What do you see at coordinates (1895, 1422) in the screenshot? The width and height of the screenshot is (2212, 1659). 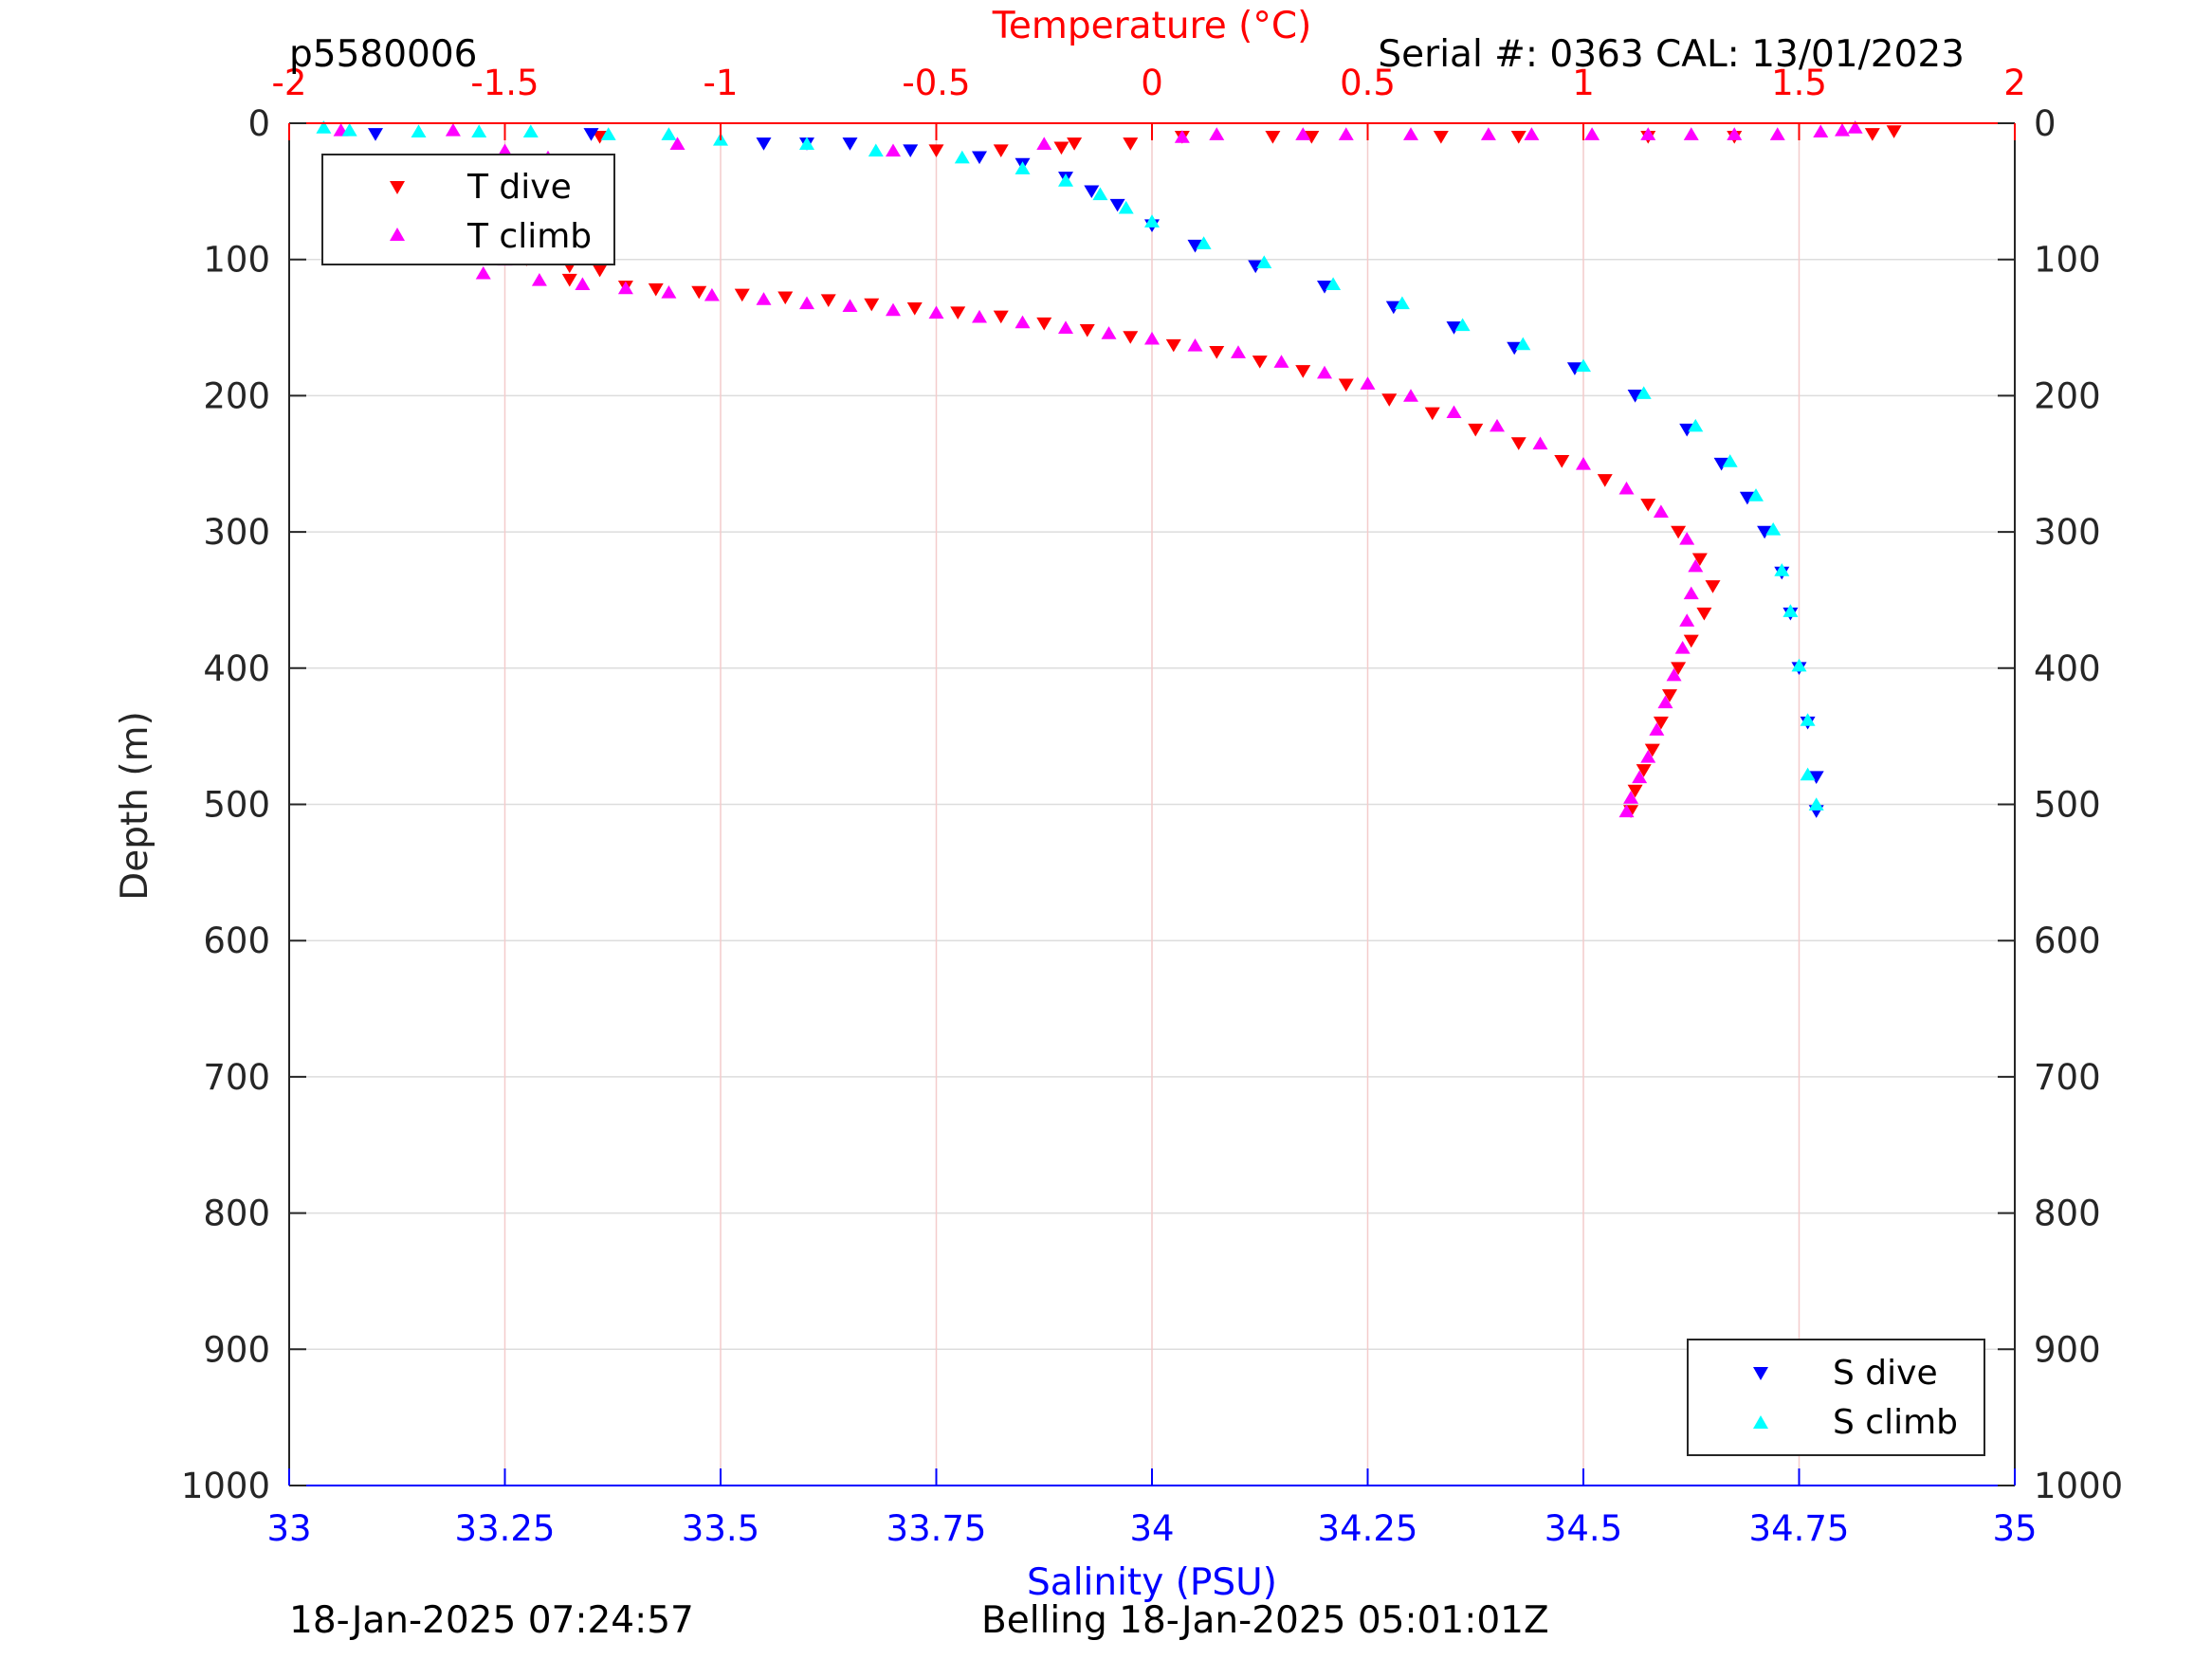 I see `legend-s-climb-label: S climb` at bounding box center [1895, 1422].